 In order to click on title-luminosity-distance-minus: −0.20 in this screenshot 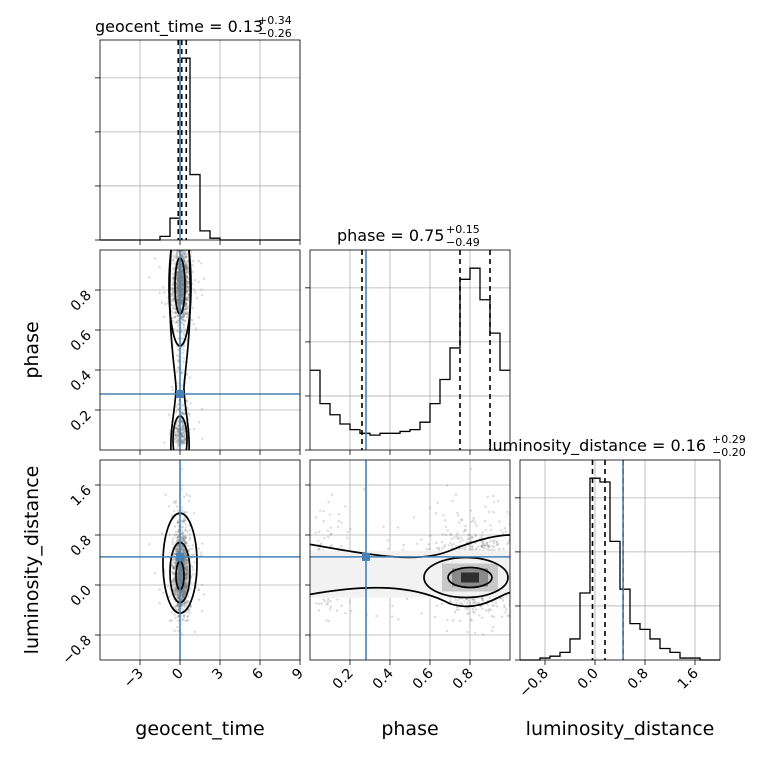, I will do `click(729, 452)`.